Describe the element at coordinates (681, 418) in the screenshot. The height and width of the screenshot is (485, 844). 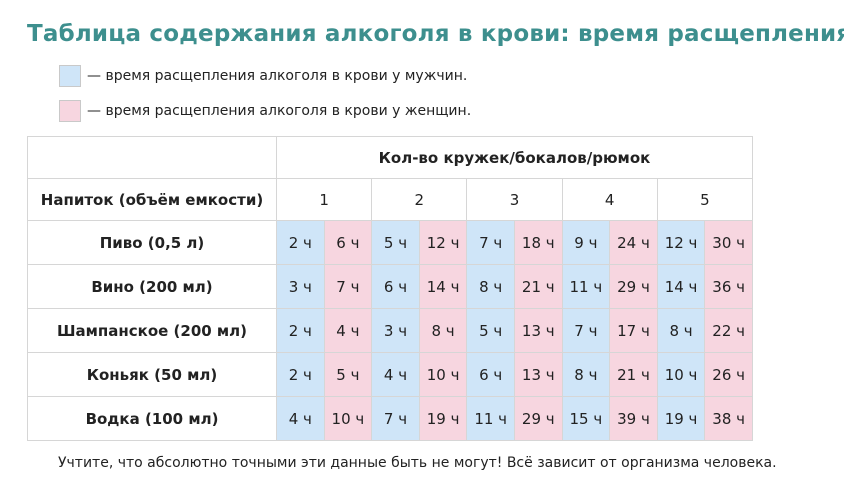
I see `men-time-cell: 19 ч` at that location.